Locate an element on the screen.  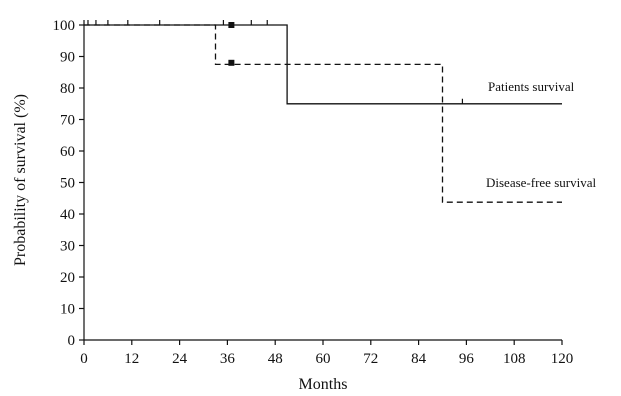
x-axis-ticks: 0 12 24 36 48 60 72 84 96 108 120 is located at coordinates (326, 353).